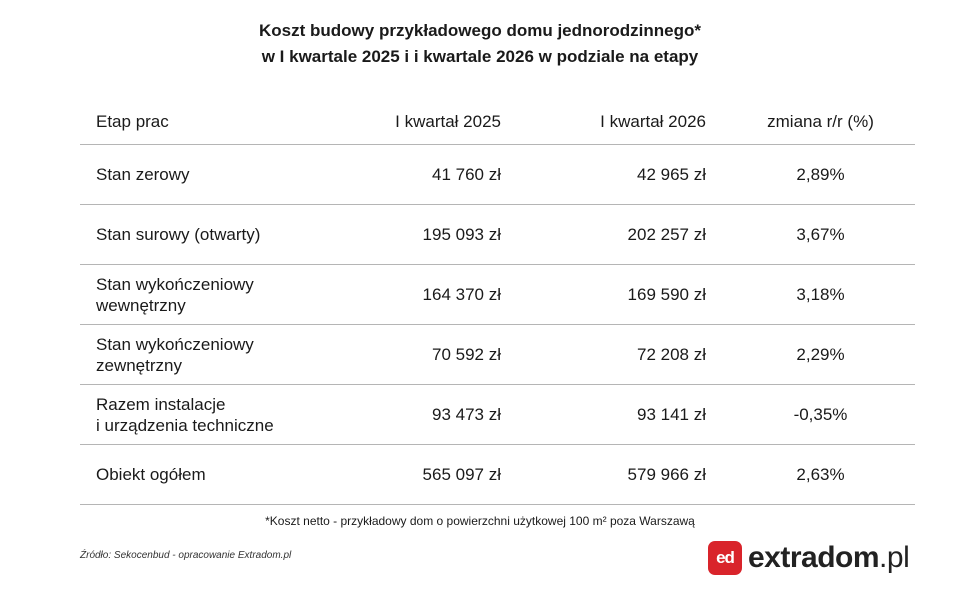  Describe the element at coordinates (426, 294) in the screenshot. I see `row-q1-2025: 164 370 zł` at that location.